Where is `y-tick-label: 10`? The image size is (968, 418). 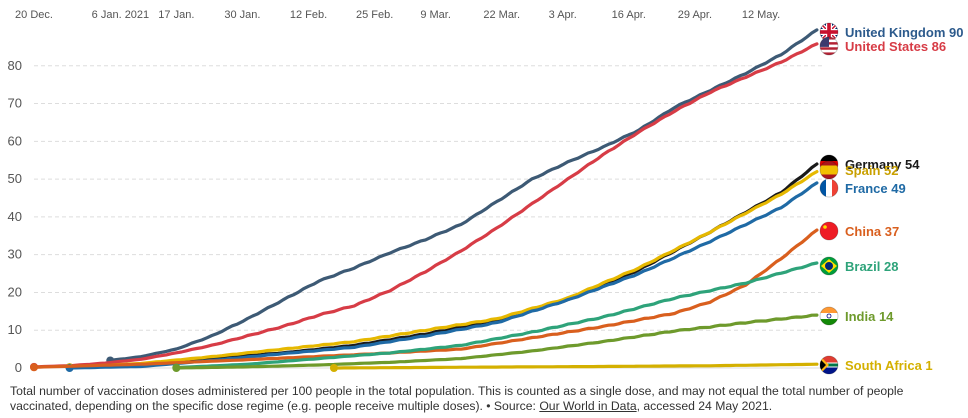 y-tick-label: 10 is located at coordinates (15, 329).